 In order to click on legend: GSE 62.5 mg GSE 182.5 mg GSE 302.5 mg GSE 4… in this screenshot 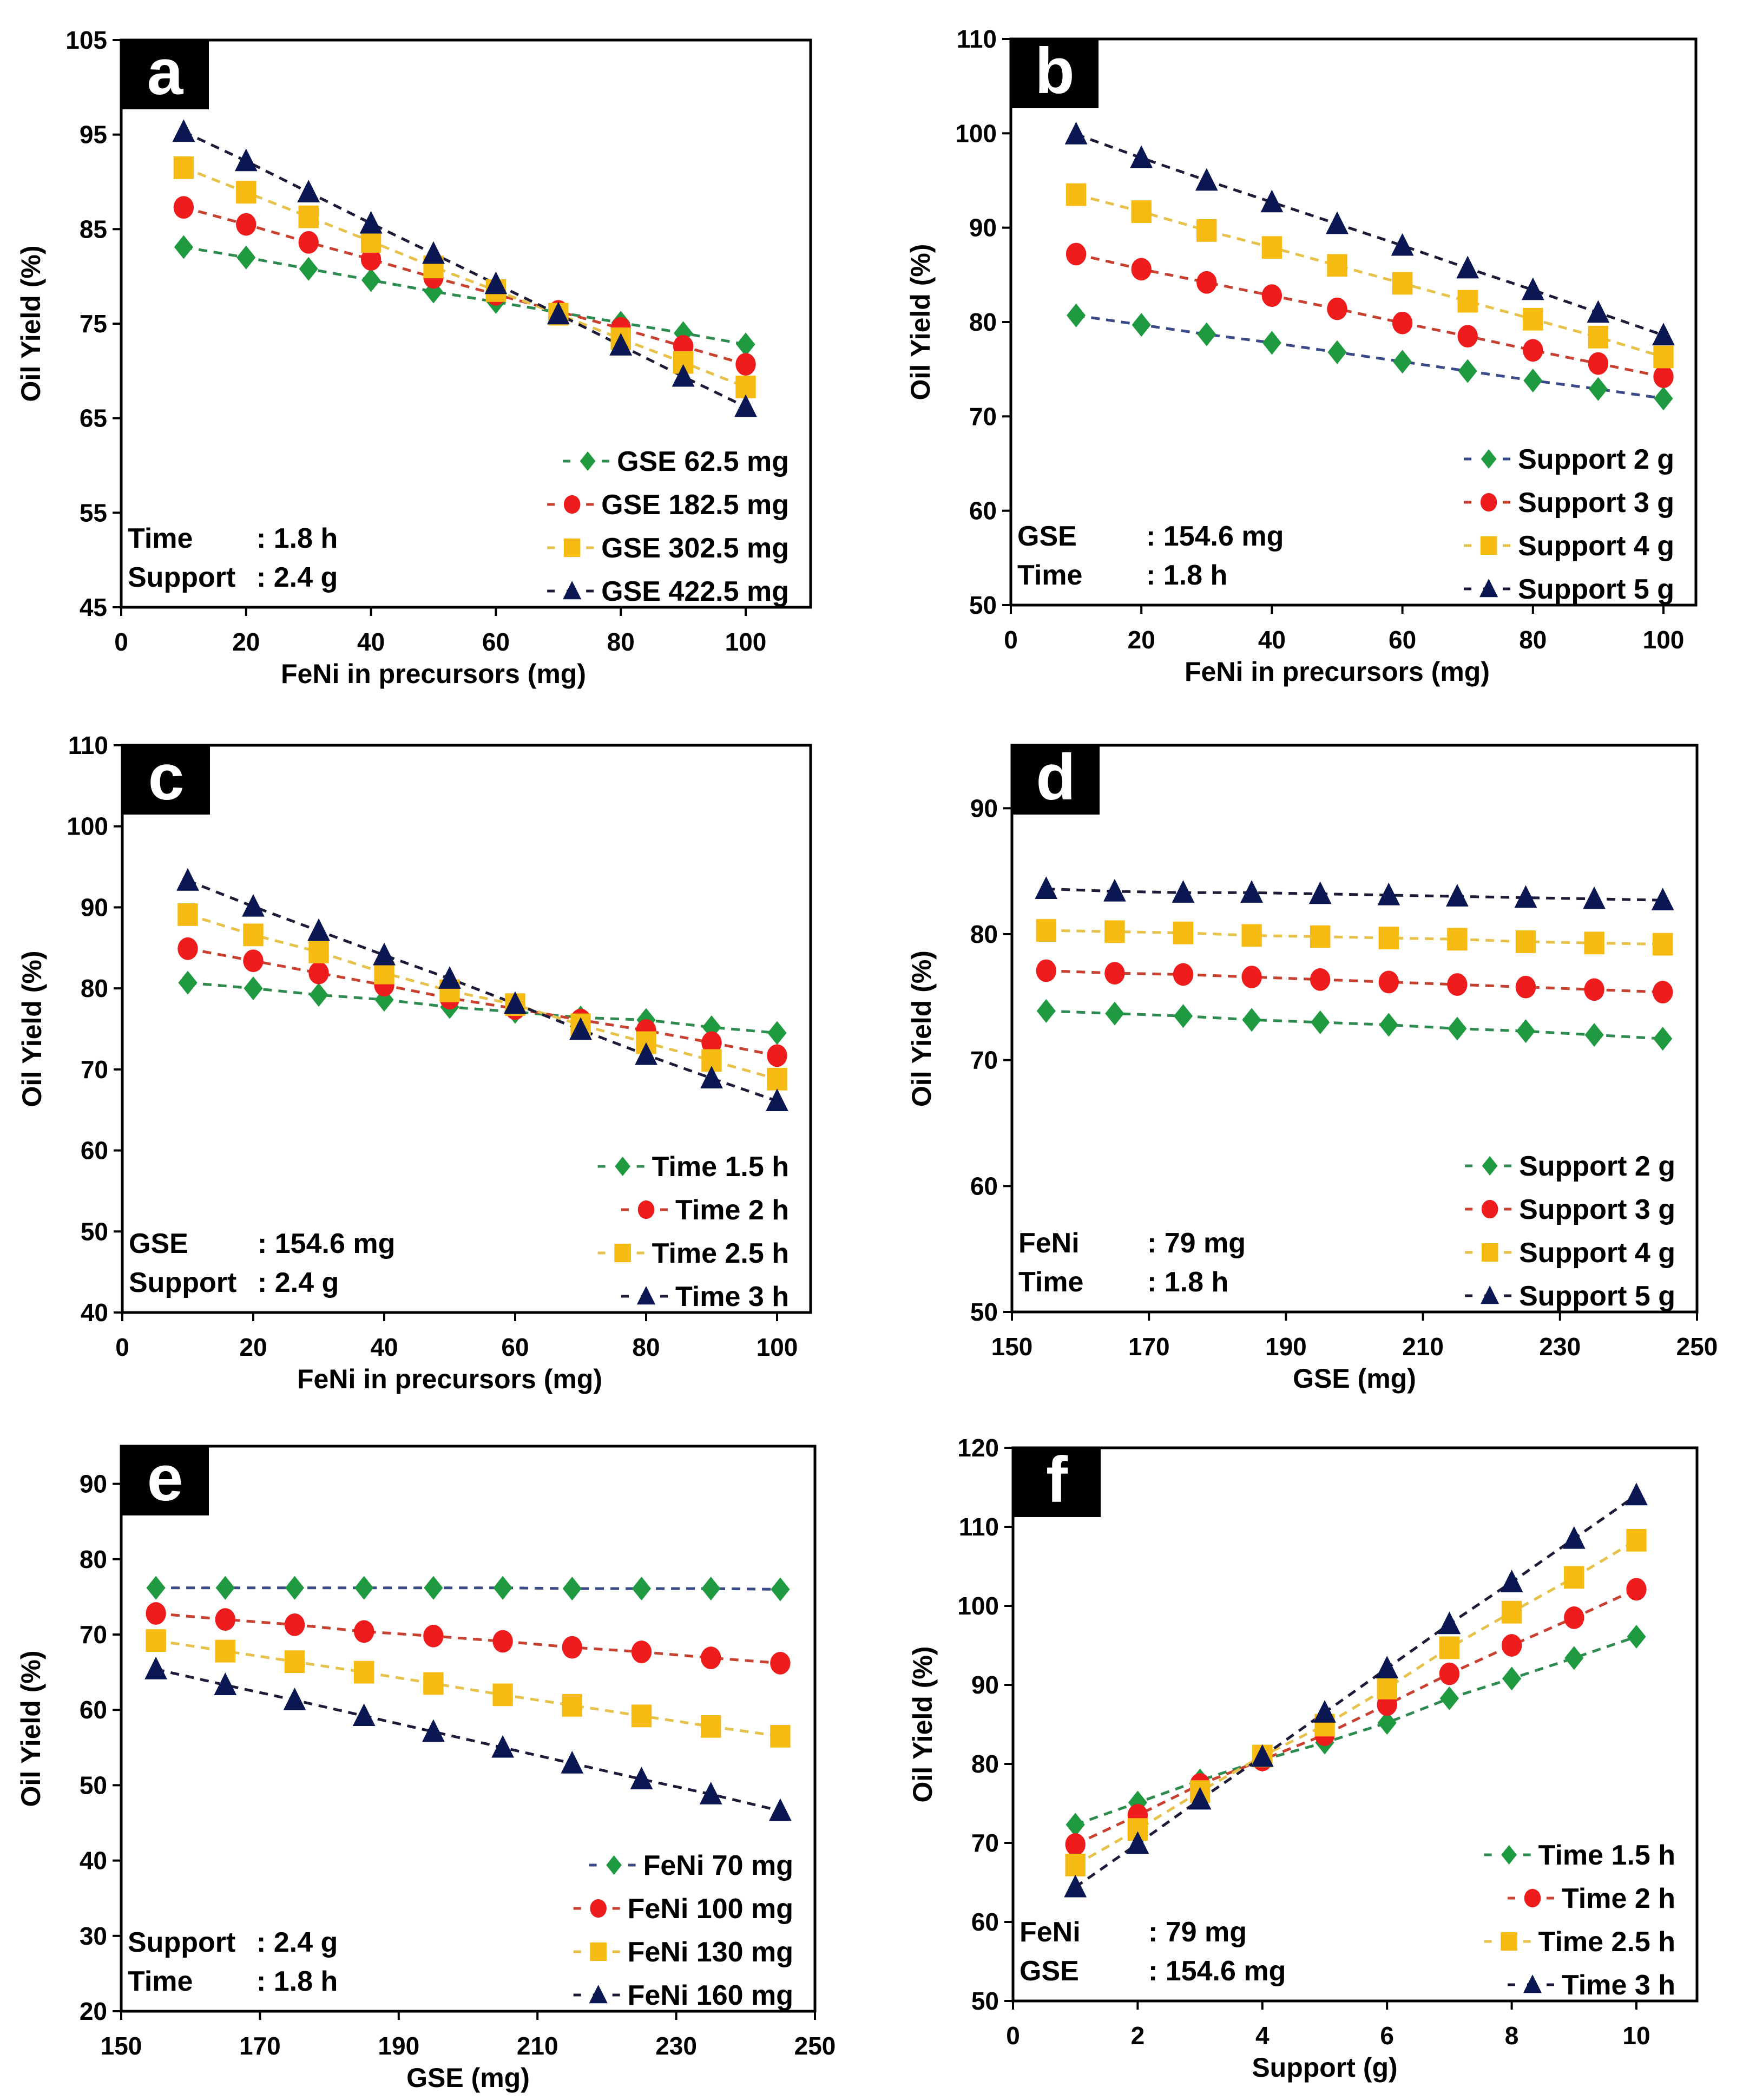, I will do `click(668, 526)`.